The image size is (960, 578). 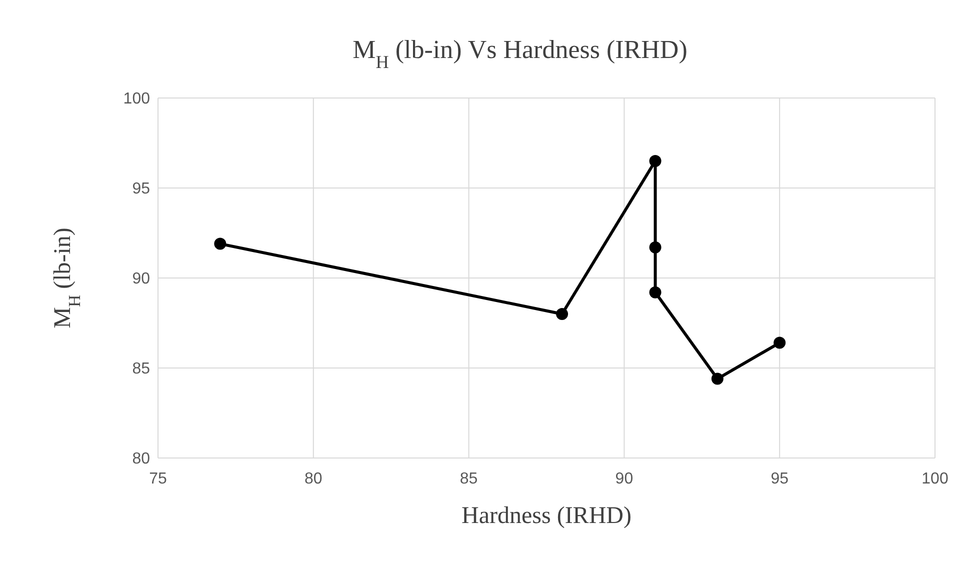 What do you see at coordinates (136, 99) in the screenshot?
I see `y-tick-label: 100` at bounding box center [136, 99].